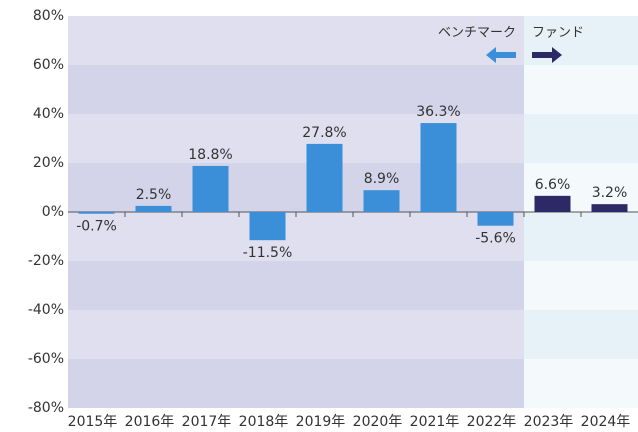 This screenshot has width=638, height=432. Describe the element at coordinates (46, 359) in the screenshot. I see `y-tick-label: -60%` at that location.